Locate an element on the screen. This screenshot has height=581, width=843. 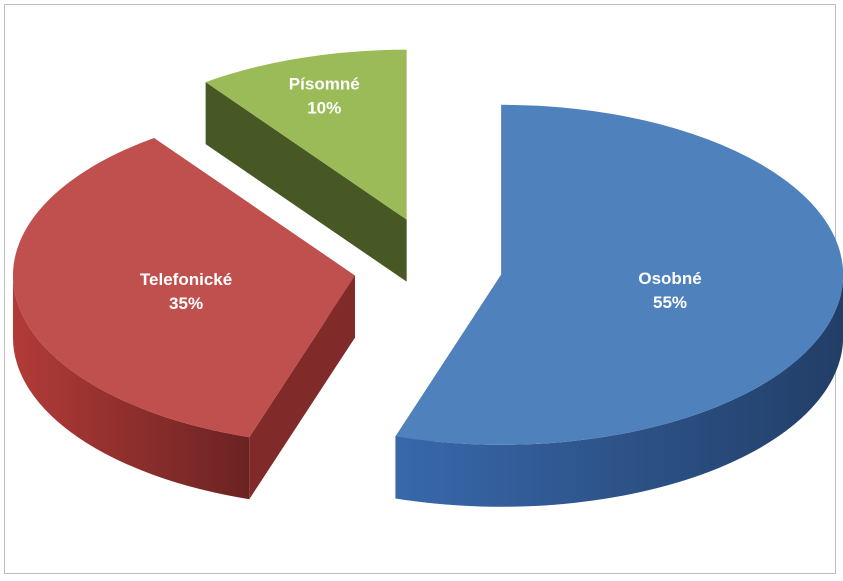
slice-label: Telefonické is located at coordinates (186, 279).